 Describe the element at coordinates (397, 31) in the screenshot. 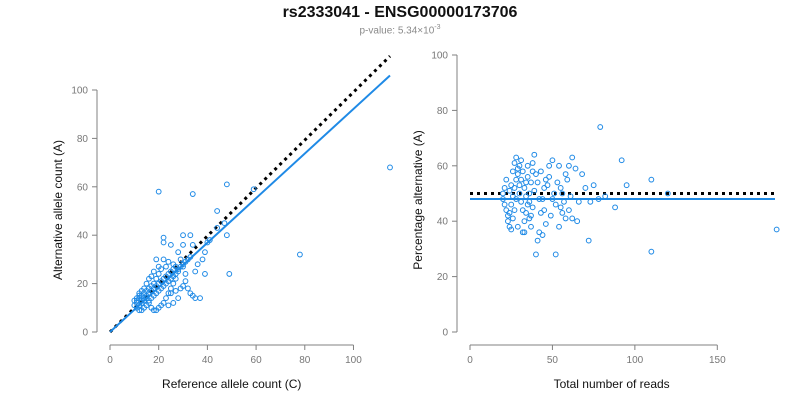

I see `p-value-label: p-value: 5.34×10` at that location.